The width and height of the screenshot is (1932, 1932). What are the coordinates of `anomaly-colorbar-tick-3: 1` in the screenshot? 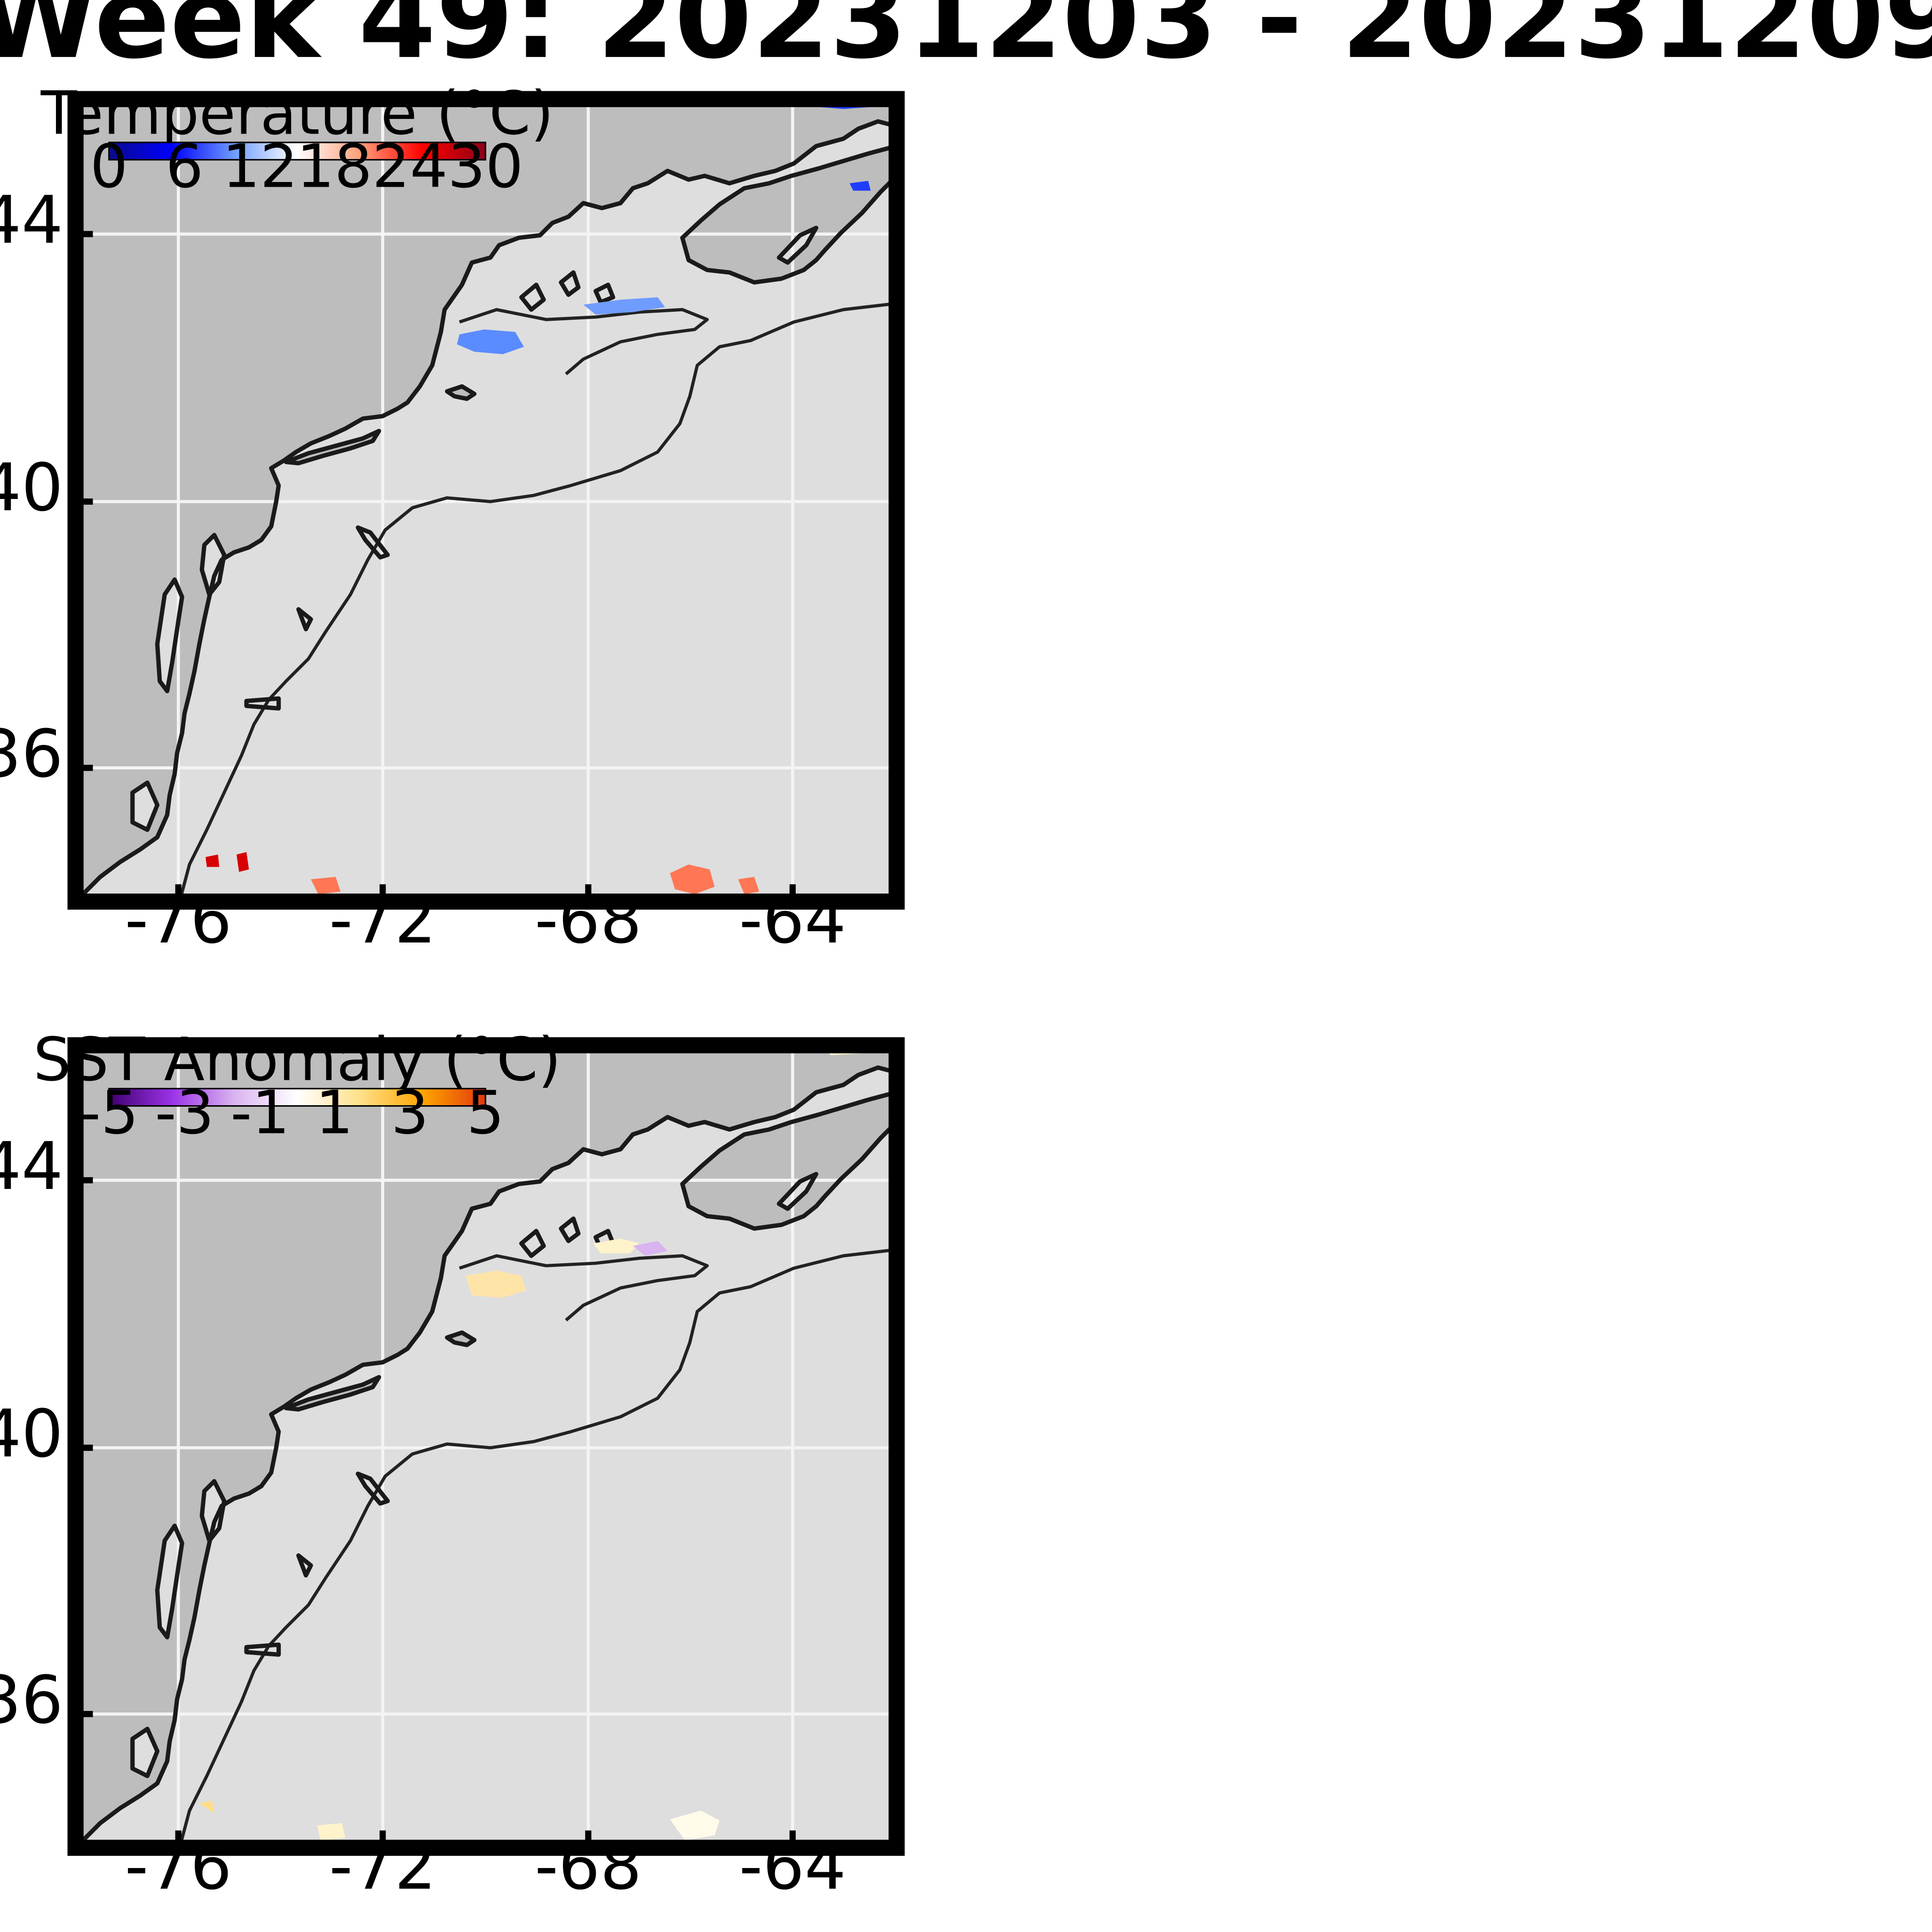 It's located at (334, 1113).